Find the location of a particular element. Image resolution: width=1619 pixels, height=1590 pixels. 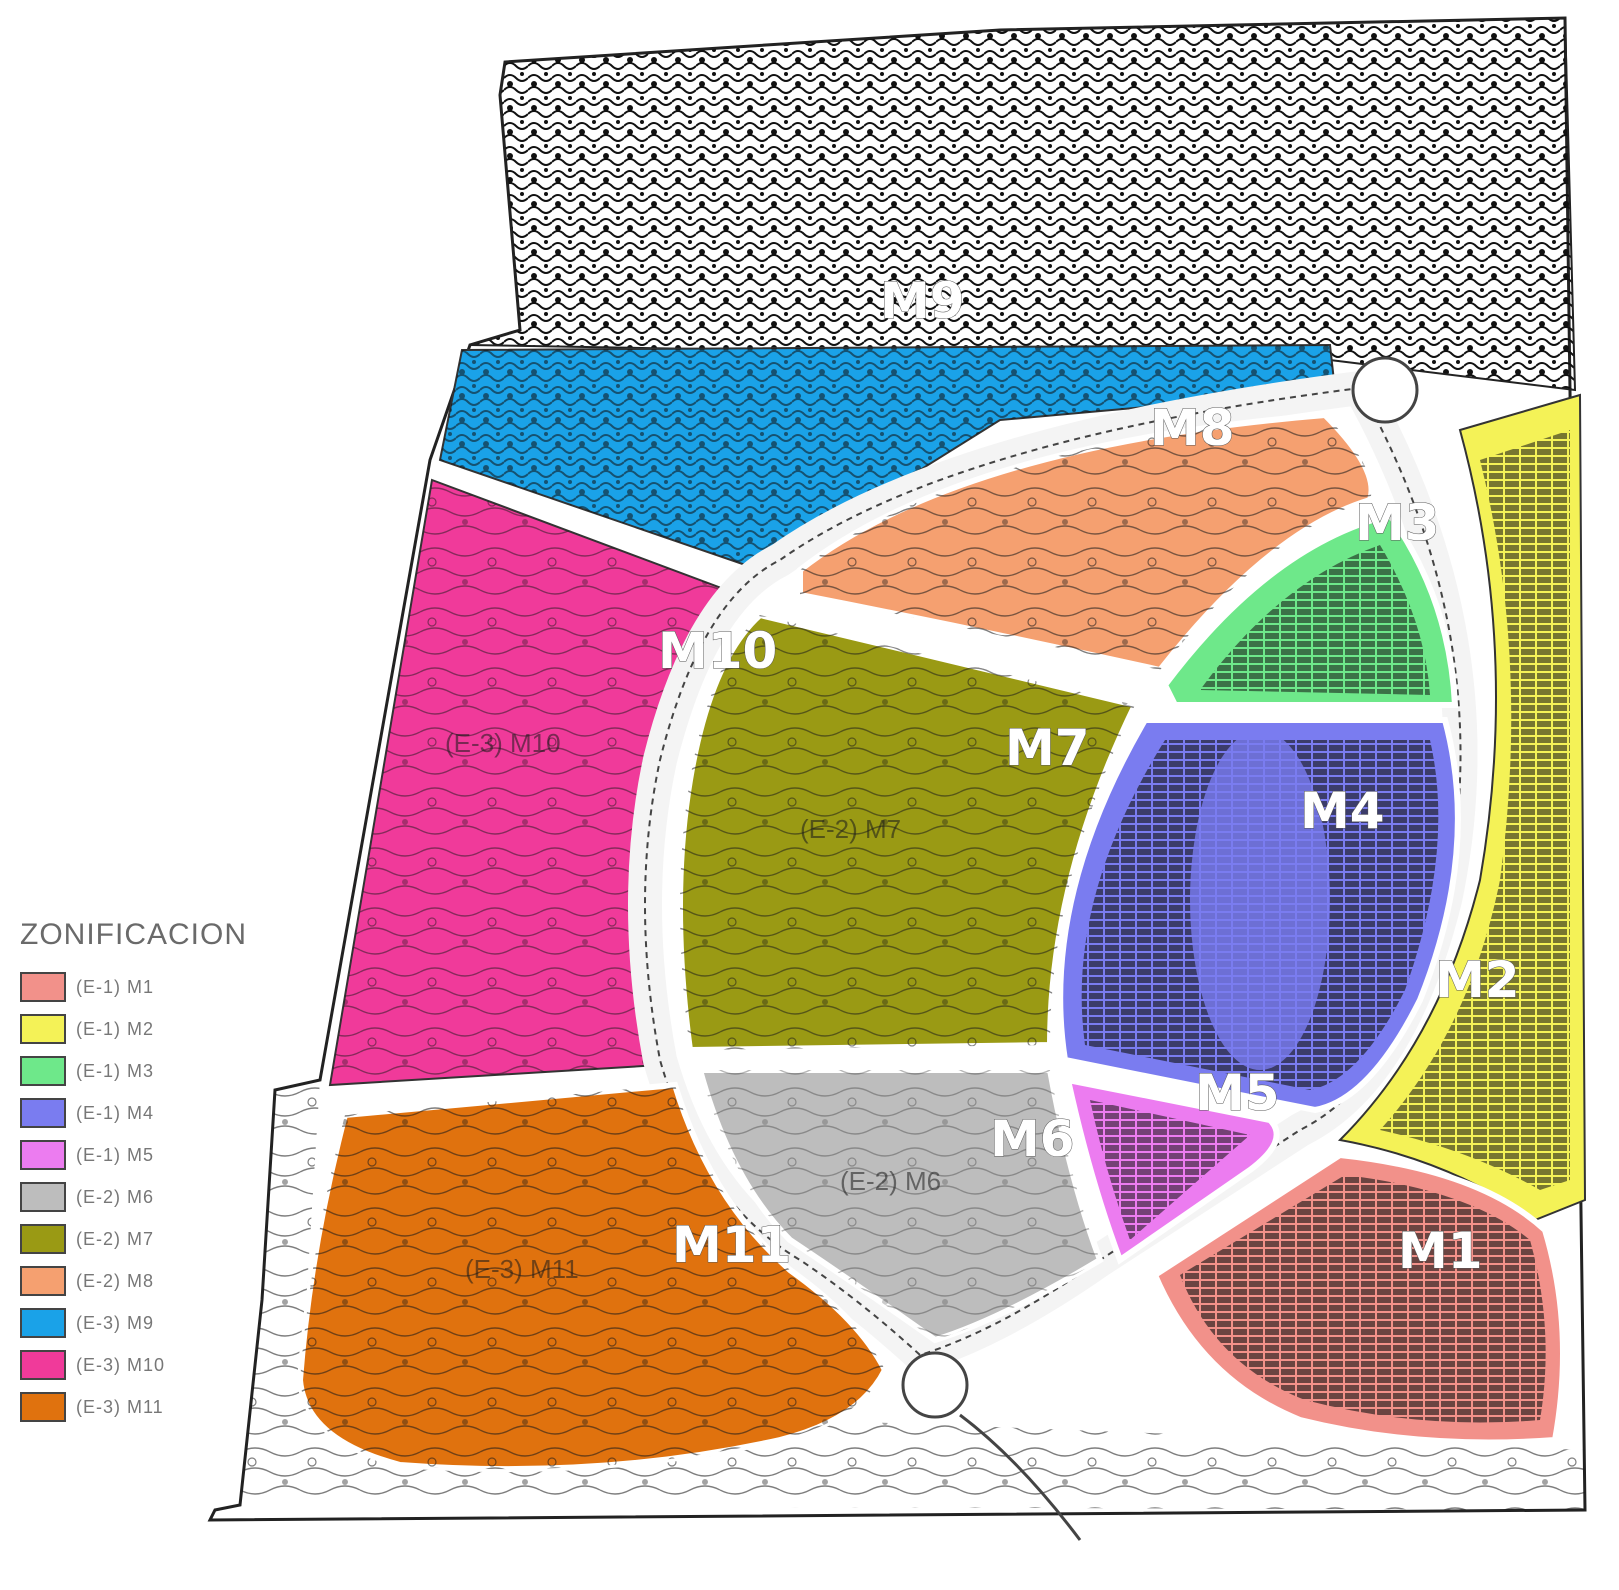

m5-lots is located at coordinates (1170, 1170).